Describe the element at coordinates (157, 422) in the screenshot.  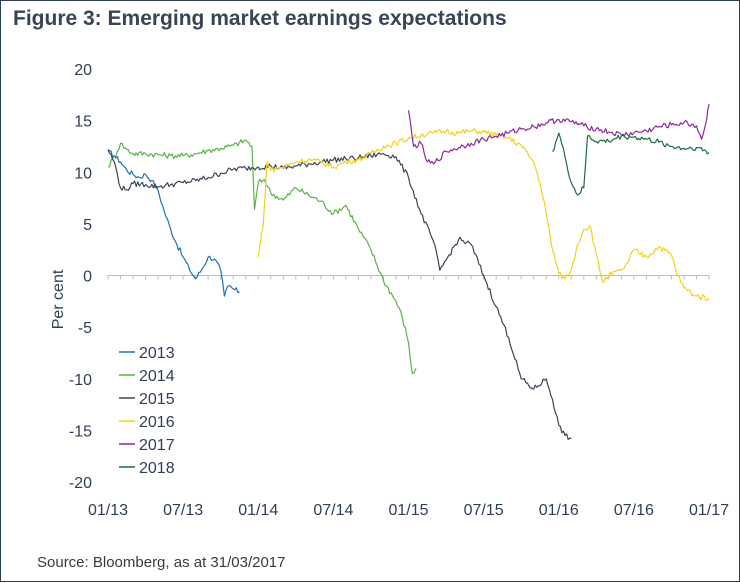
I see `legend-label-2016: 2016` at that location.